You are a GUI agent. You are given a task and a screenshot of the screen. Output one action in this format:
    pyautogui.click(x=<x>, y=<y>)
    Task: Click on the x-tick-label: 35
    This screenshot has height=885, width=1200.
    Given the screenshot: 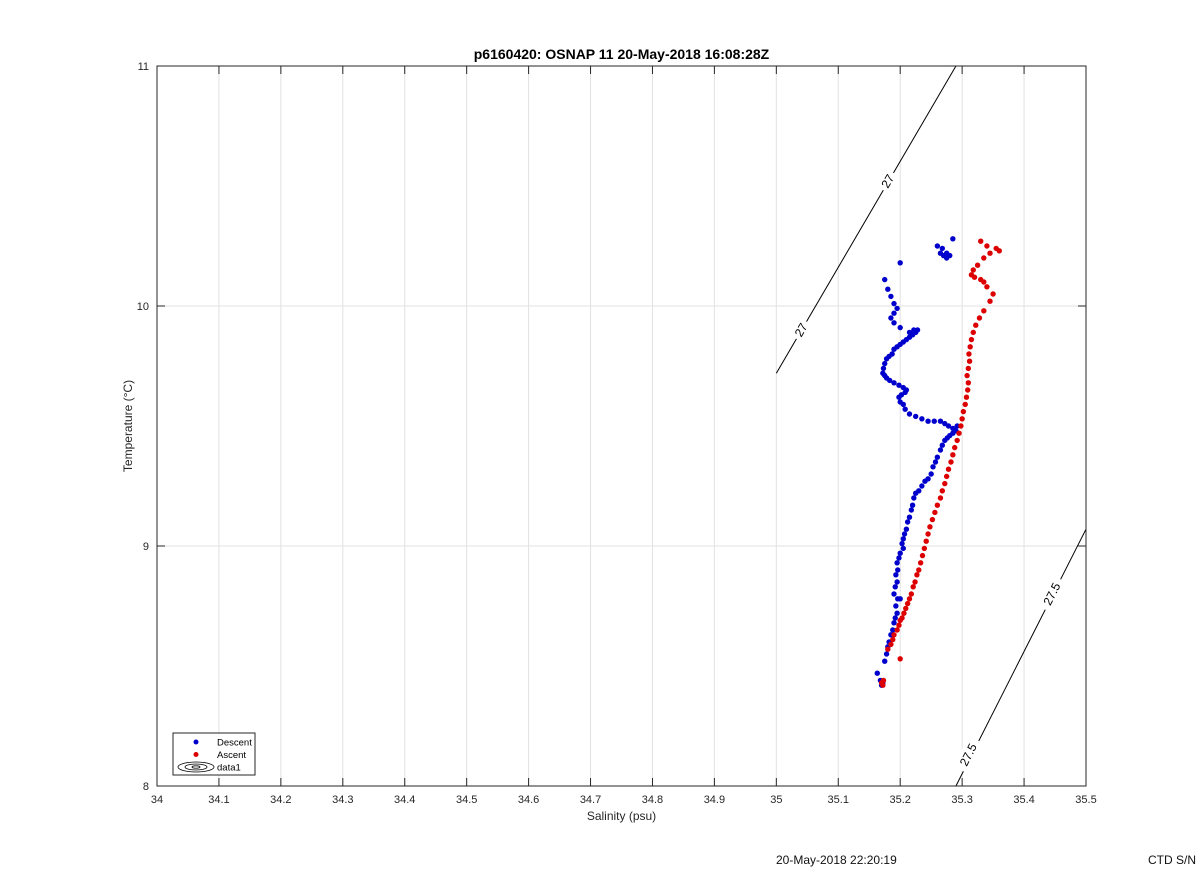 What is the action you would take?
    pyautogui.click(x=776, y=800)
    